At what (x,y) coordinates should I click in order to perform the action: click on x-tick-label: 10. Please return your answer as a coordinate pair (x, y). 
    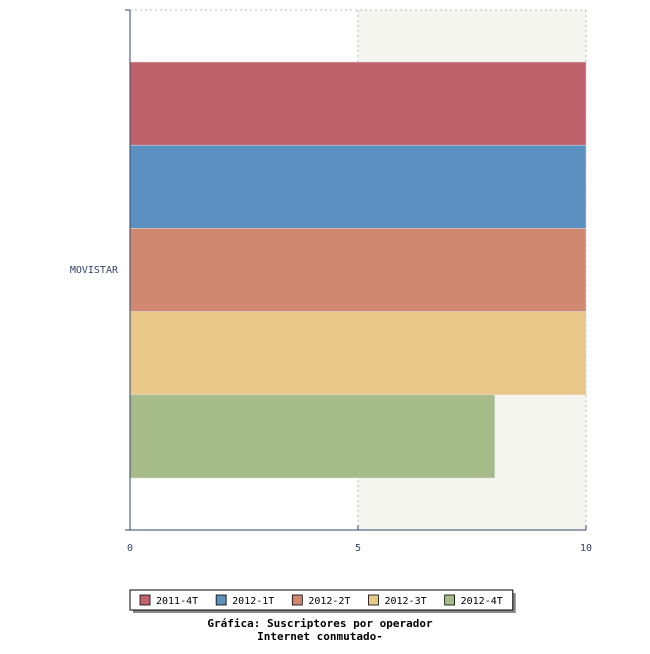
    Looking at the image, I should click on (586, 548).